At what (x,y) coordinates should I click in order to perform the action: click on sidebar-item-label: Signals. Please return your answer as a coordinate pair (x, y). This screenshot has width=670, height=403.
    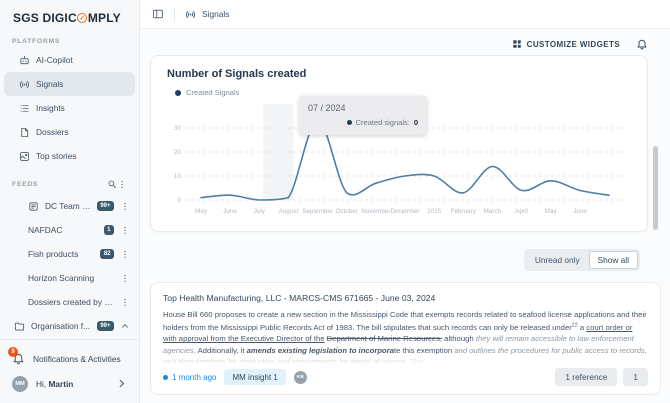
    Looking at the image, I should click on (50, 84).